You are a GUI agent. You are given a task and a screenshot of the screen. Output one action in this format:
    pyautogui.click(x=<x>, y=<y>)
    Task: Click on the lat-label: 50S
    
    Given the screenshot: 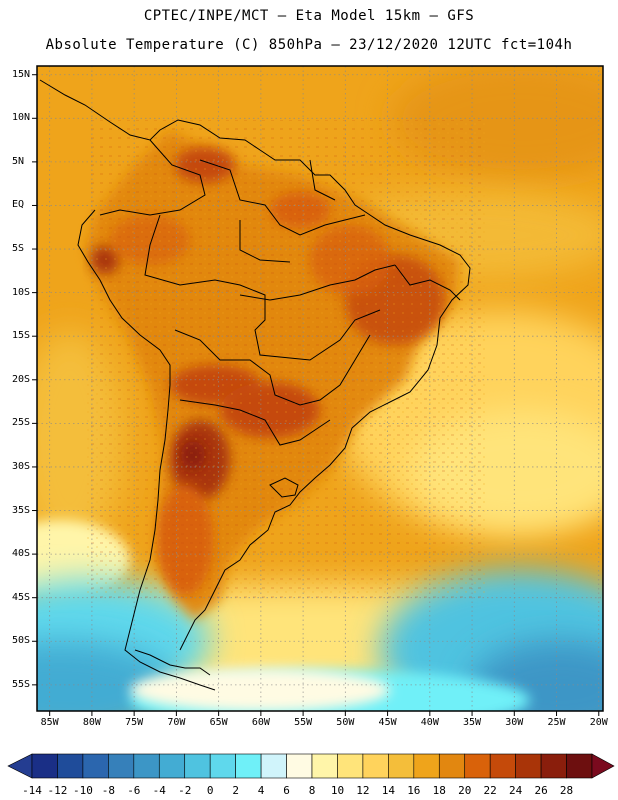 What is the action you would take?
    pyautogui.click(x=21, y=641)
    